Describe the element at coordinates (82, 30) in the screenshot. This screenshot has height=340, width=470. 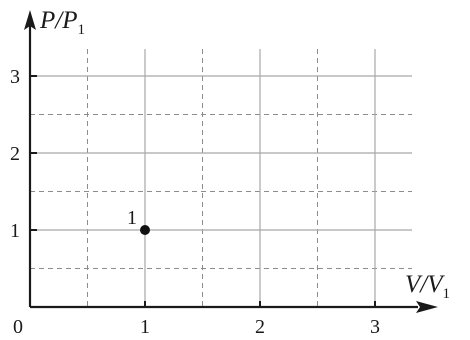
I see `y-axis-title-subscript: 1` at that location.